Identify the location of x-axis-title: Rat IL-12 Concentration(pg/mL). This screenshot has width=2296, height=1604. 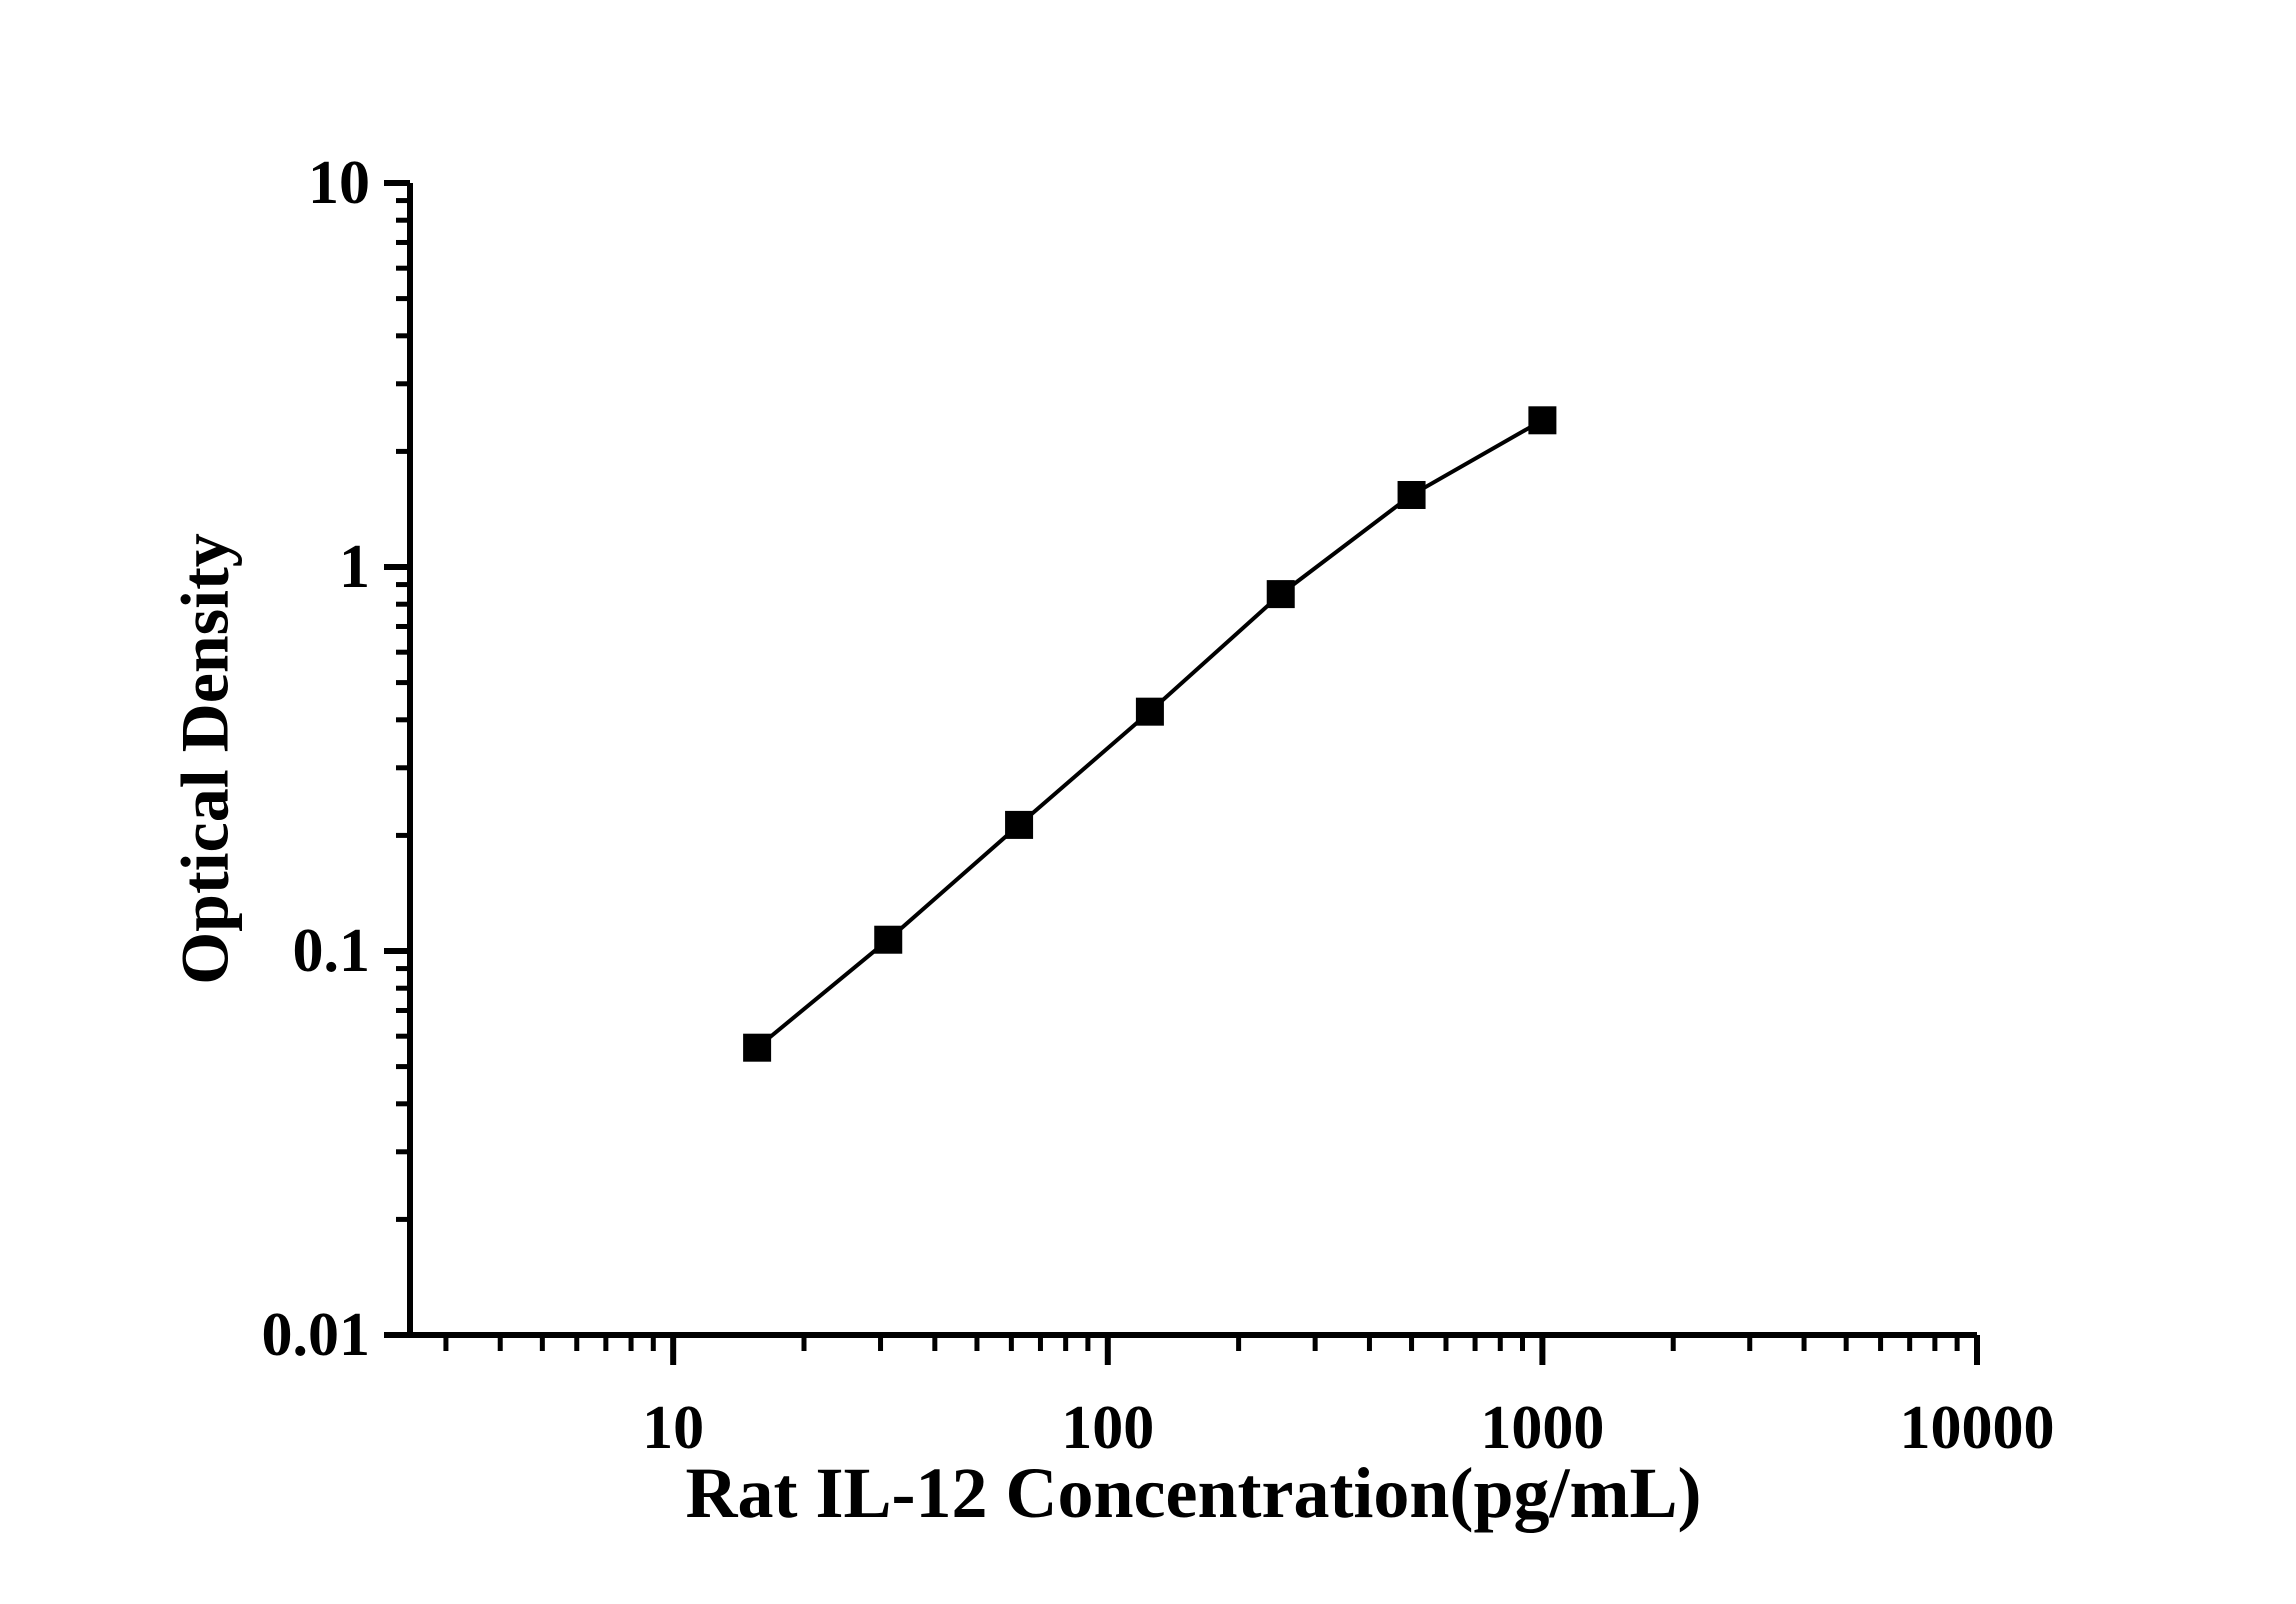
(1193, 1493).